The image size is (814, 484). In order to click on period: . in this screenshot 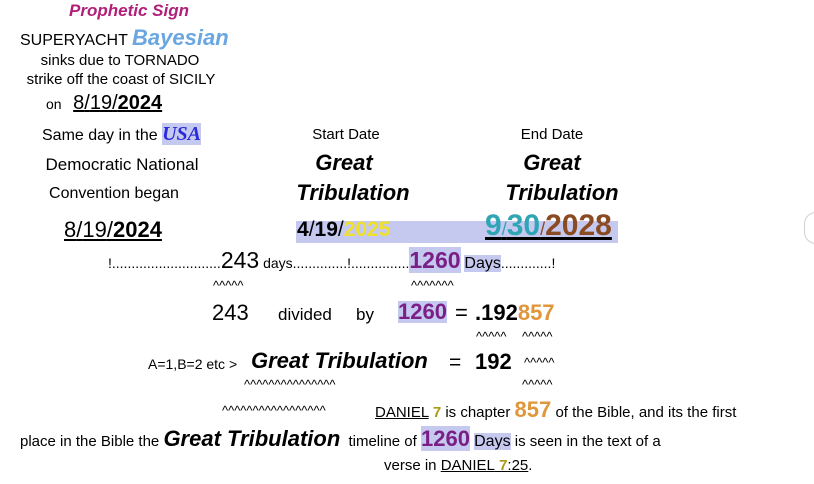, I will do `click(530, 465)`.